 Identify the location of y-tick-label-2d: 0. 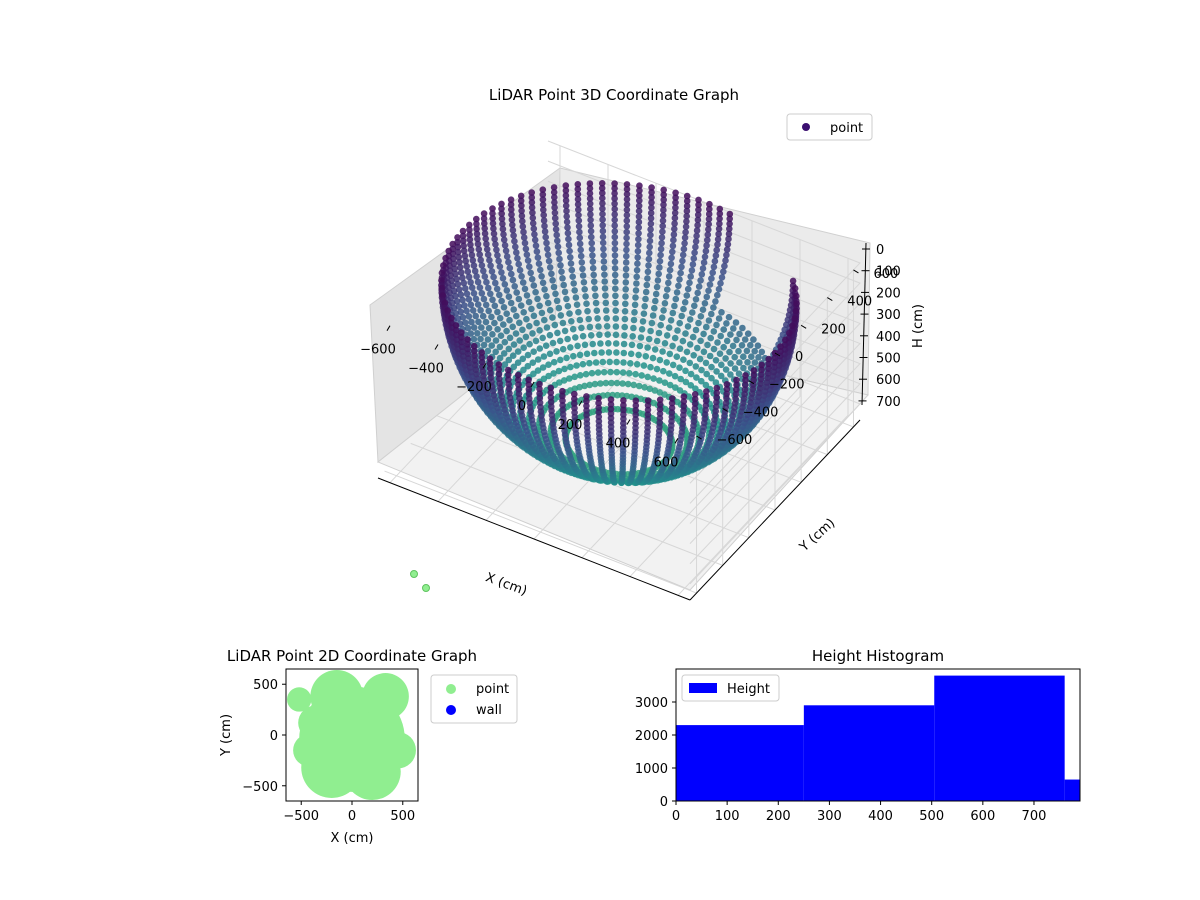
(274, 736).